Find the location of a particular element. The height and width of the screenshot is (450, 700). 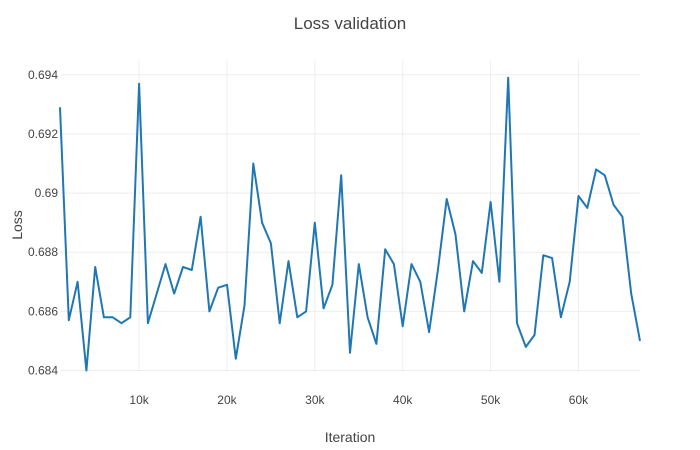

x-axis-title: Iteration is located at coordinates (350, 437).